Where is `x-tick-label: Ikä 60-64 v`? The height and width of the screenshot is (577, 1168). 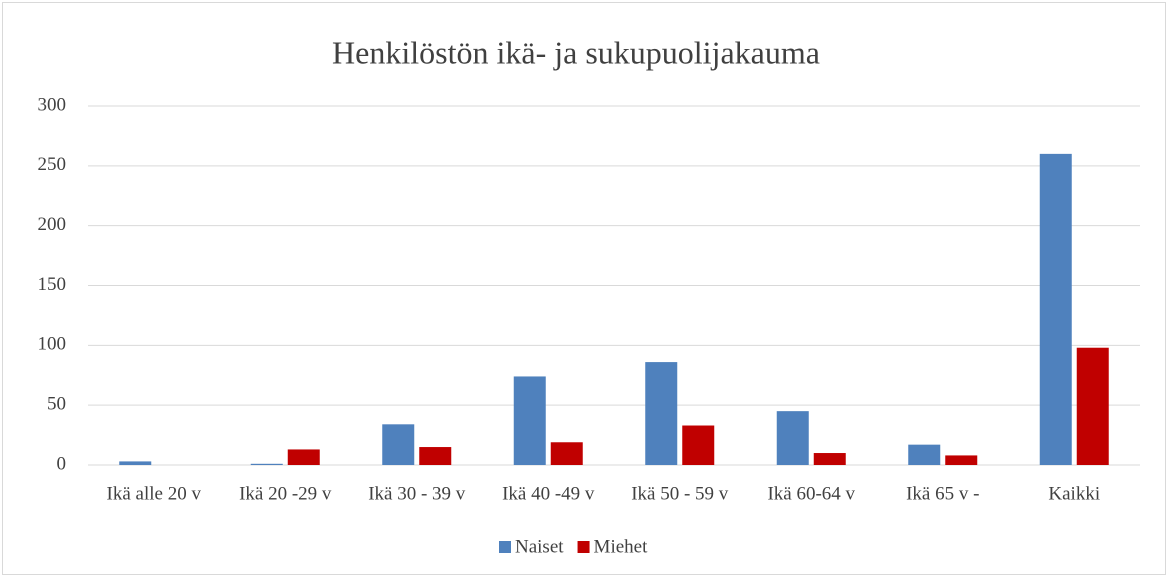 x-tick-label: Ikä 60-64 v is located at coordinates (811, 493).